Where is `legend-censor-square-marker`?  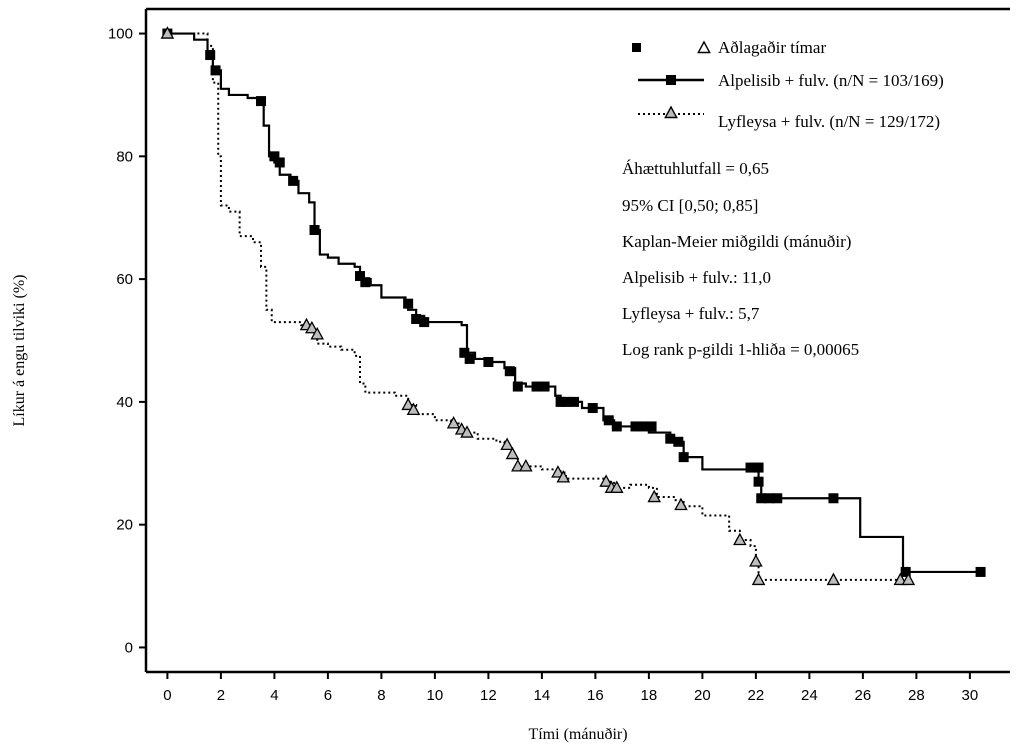
legend-censor-square-marker is located at coordinates (636, 47).